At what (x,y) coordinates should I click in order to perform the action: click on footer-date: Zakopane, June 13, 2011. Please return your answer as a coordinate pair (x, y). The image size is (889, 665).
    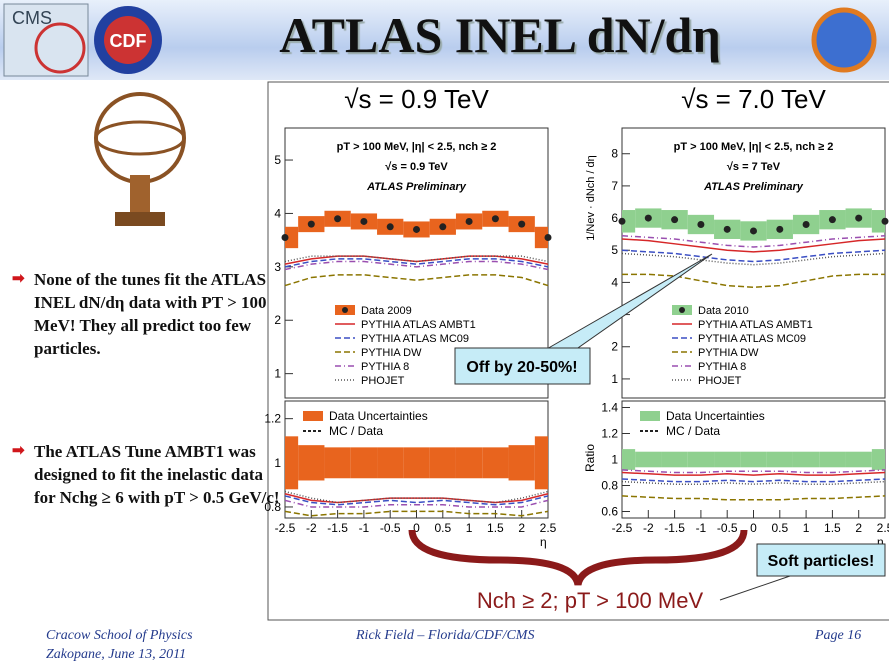
    Looking at the image, I should click on (116, 654).